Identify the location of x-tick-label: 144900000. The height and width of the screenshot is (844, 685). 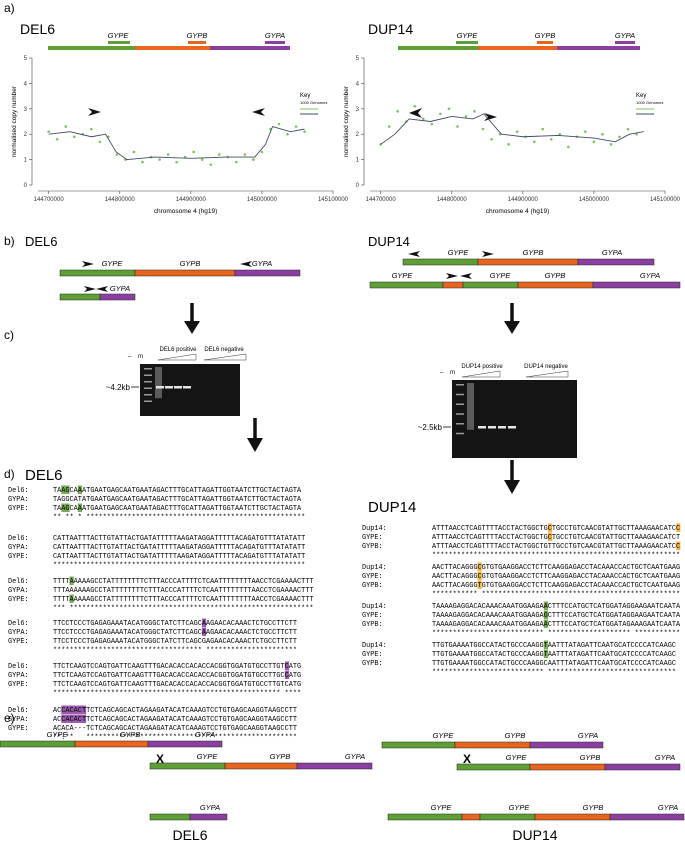
(523, 200).